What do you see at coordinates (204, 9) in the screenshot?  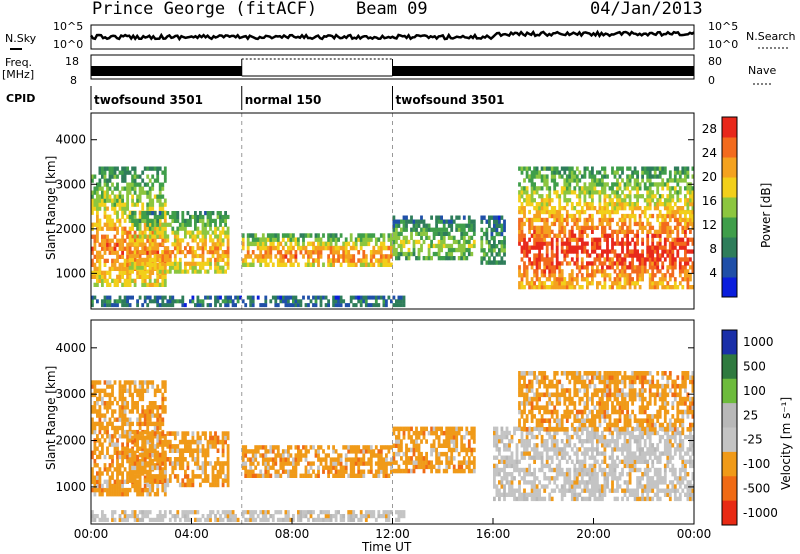 I see `station-title: Prince George (fitACF)` at bounding box center [204, 9].